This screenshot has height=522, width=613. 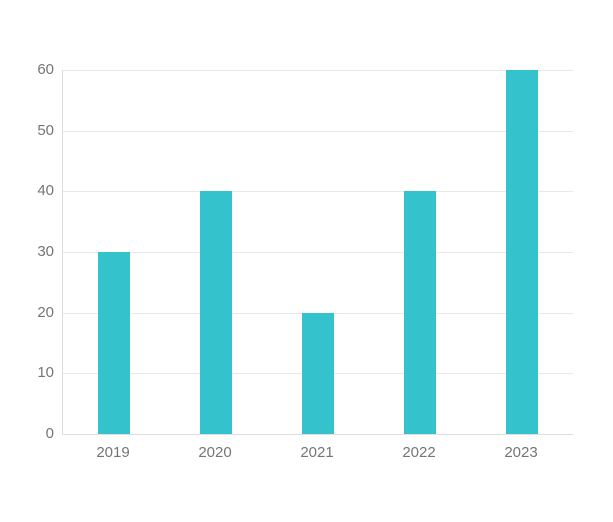 I want to click on y-tick-label-60: 60, so click(x=45, y=69).